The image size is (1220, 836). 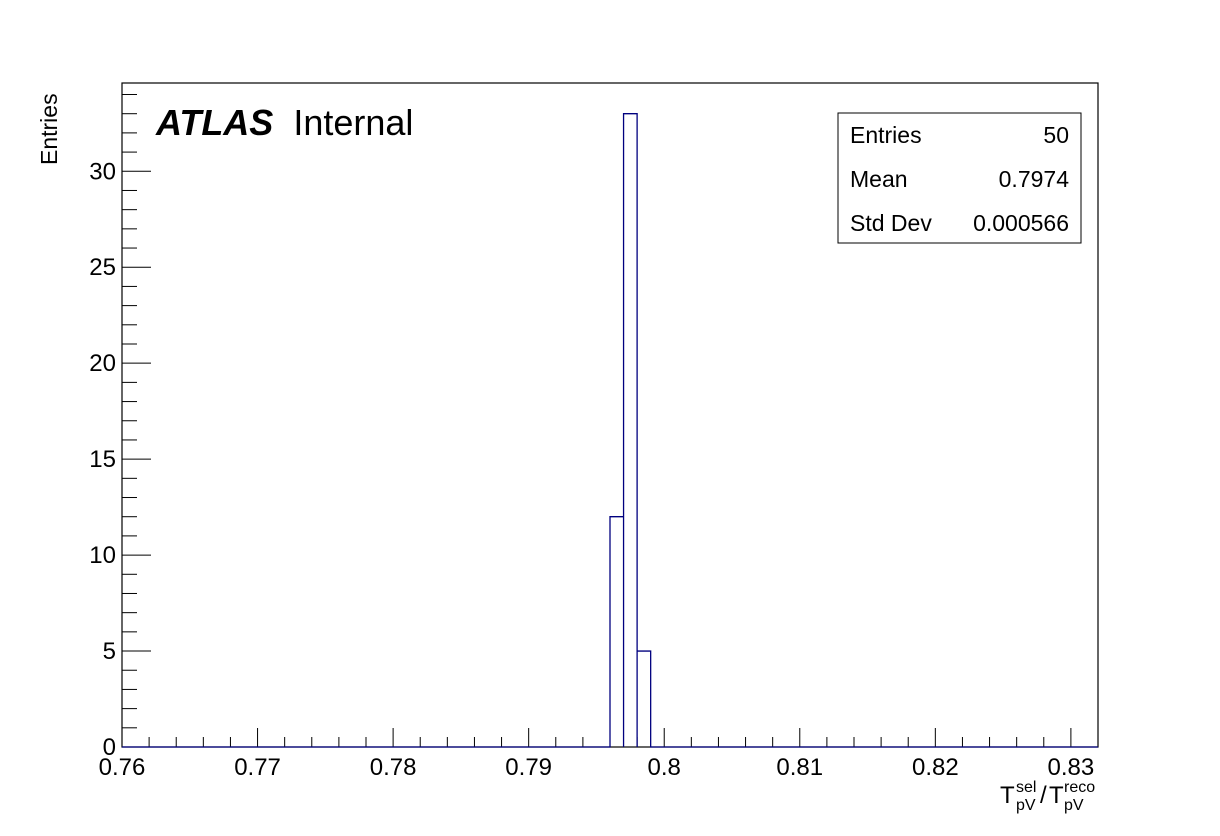 What do you see at coordinates (120, 427) in the screenshot?
I see `y-axis: 0 5 10 15 20 25 30` at bounding box center [120, 427].